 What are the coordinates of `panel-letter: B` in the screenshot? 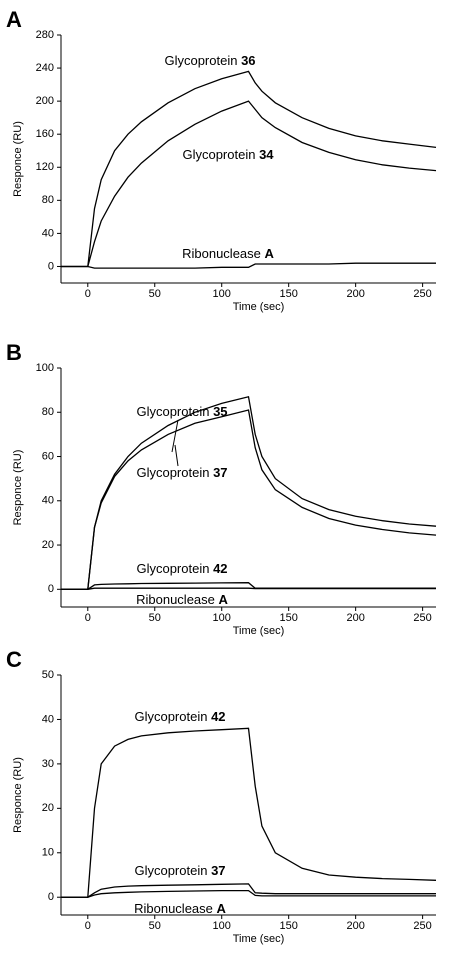 It's located at (14, 352).